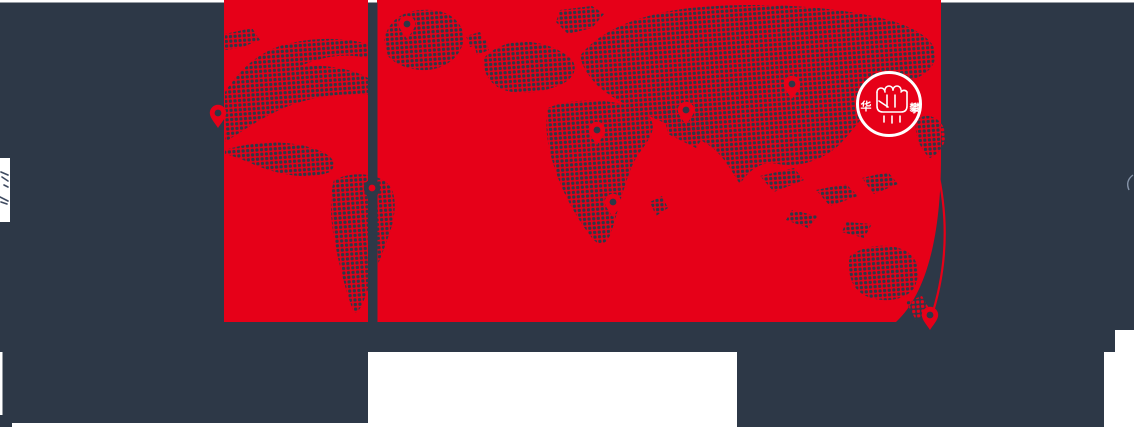  I want to click on left-edge-sketch-marks, so click(4, 188).